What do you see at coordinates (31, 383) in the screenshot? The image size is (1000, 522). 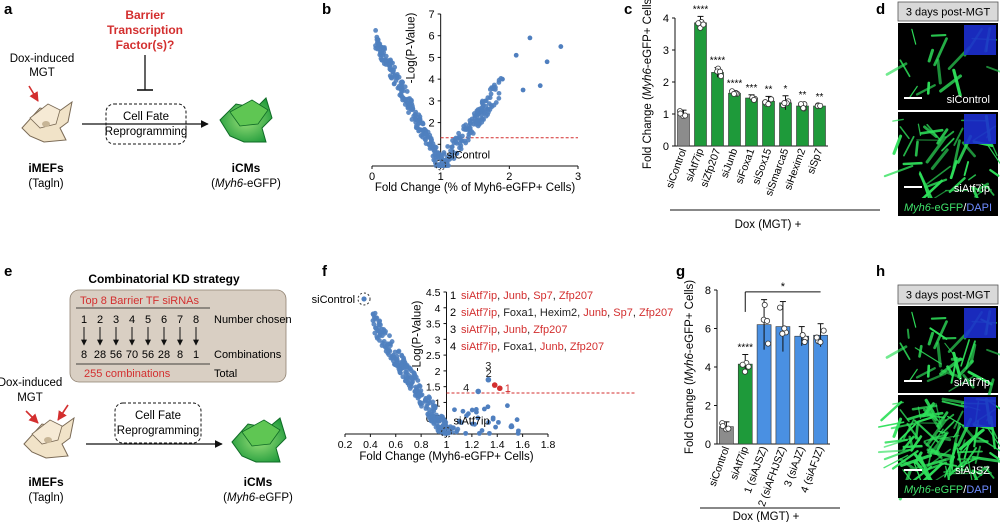 I see `dox-e-line1: Dox-induced` at bounding box center [31, 383].